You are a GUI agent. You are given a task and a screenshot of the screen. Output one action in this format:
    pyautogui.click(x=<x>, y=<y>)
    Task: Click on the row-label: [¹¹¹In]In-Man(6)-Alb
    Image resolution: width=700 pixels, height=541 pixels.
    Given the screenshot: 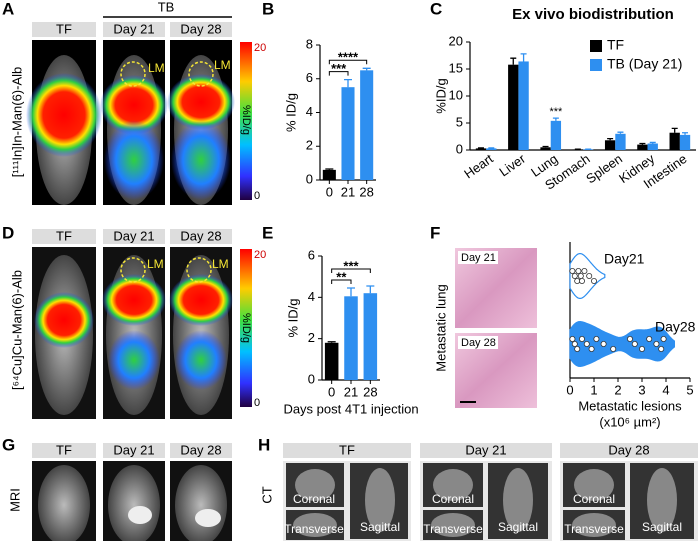 What is the action you would take?
    pyautogui.click(x=16, y=122)
    